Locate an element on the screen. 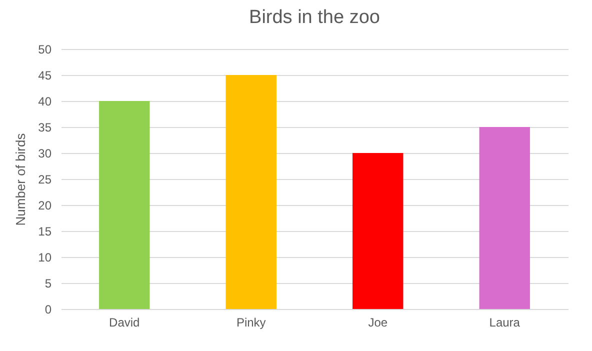 This screenshot has width=592, height=351. y-tick-label: 0 is located at coordinates (48, 309).